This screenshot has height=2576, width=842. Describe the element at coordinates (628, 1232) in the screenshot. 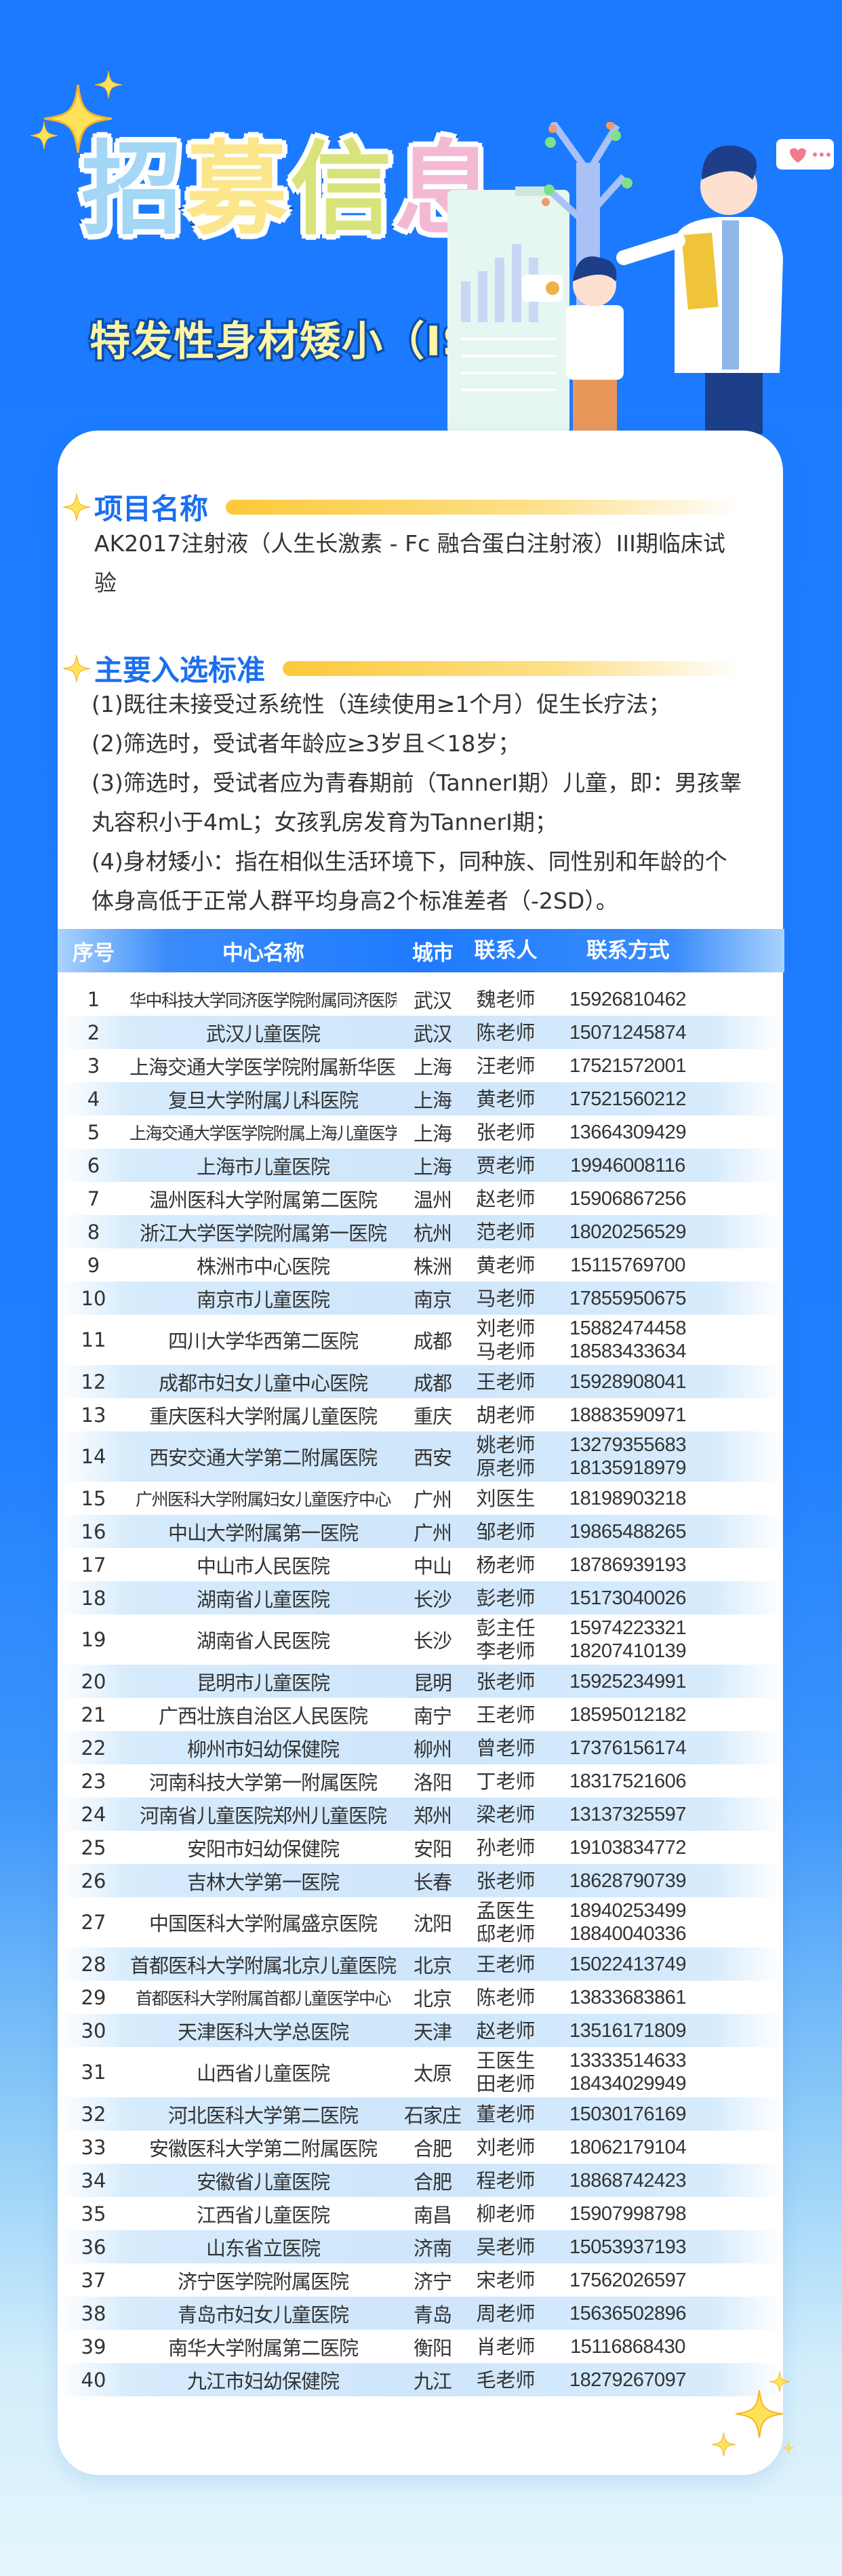

I see `phone-number: 18020256529` at that location.